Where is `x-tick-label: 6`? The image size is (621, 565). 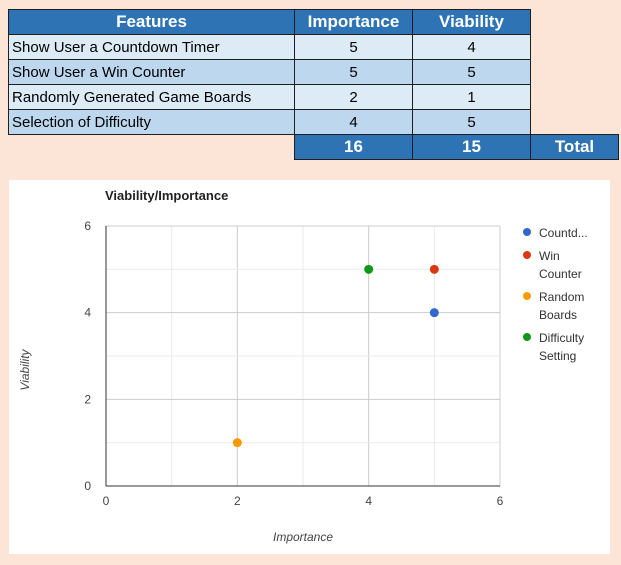 x-tick-label: 6 is located at coordinates (500, 501).